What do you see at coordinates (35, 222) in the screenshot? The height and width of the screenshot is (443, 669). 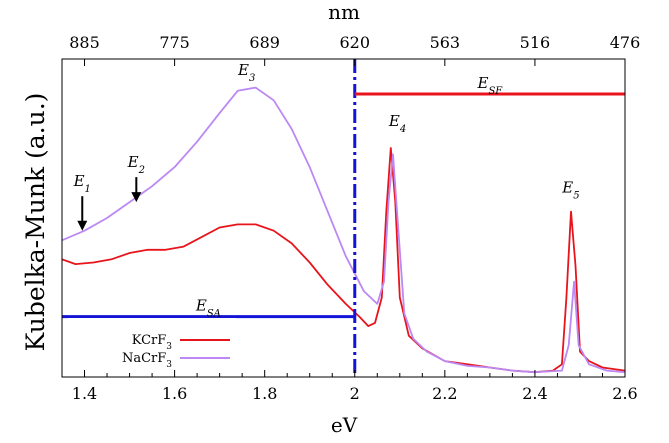 I see `y-axis-label: Kubelka-Munk (a.u.)` at bounding box center [35, 222].